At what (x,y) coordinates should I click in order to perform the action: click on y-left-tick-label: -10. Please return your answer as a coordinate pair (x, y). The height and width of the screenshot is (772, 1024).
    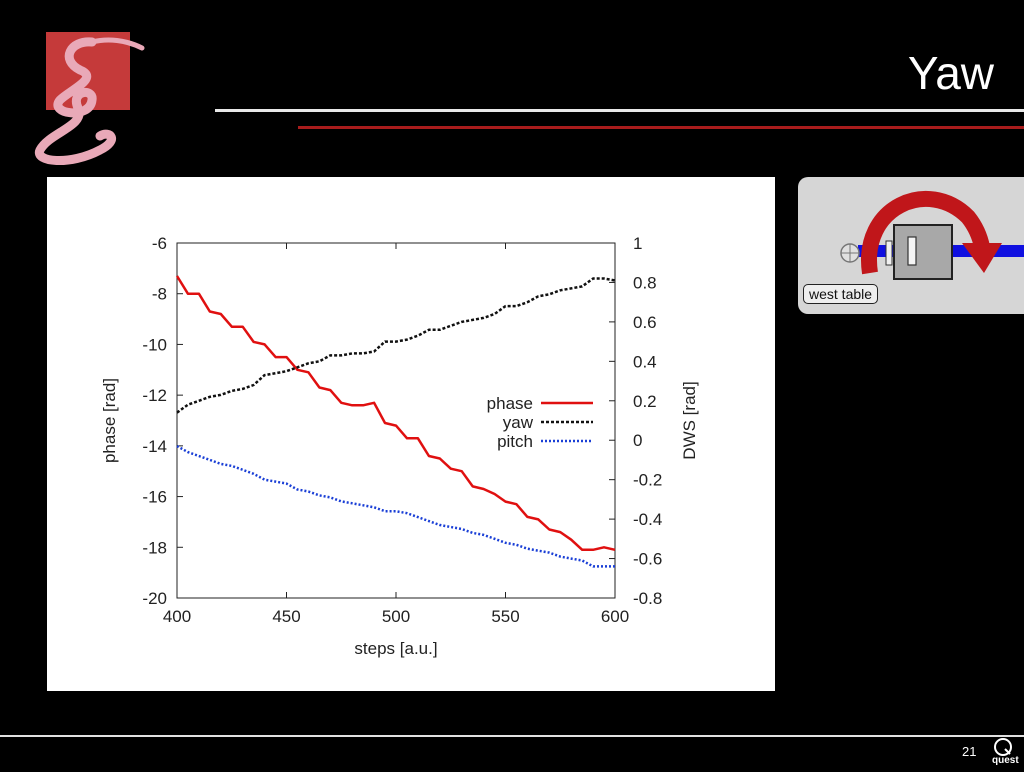
    Looking at the image, I should click on (154, 344).